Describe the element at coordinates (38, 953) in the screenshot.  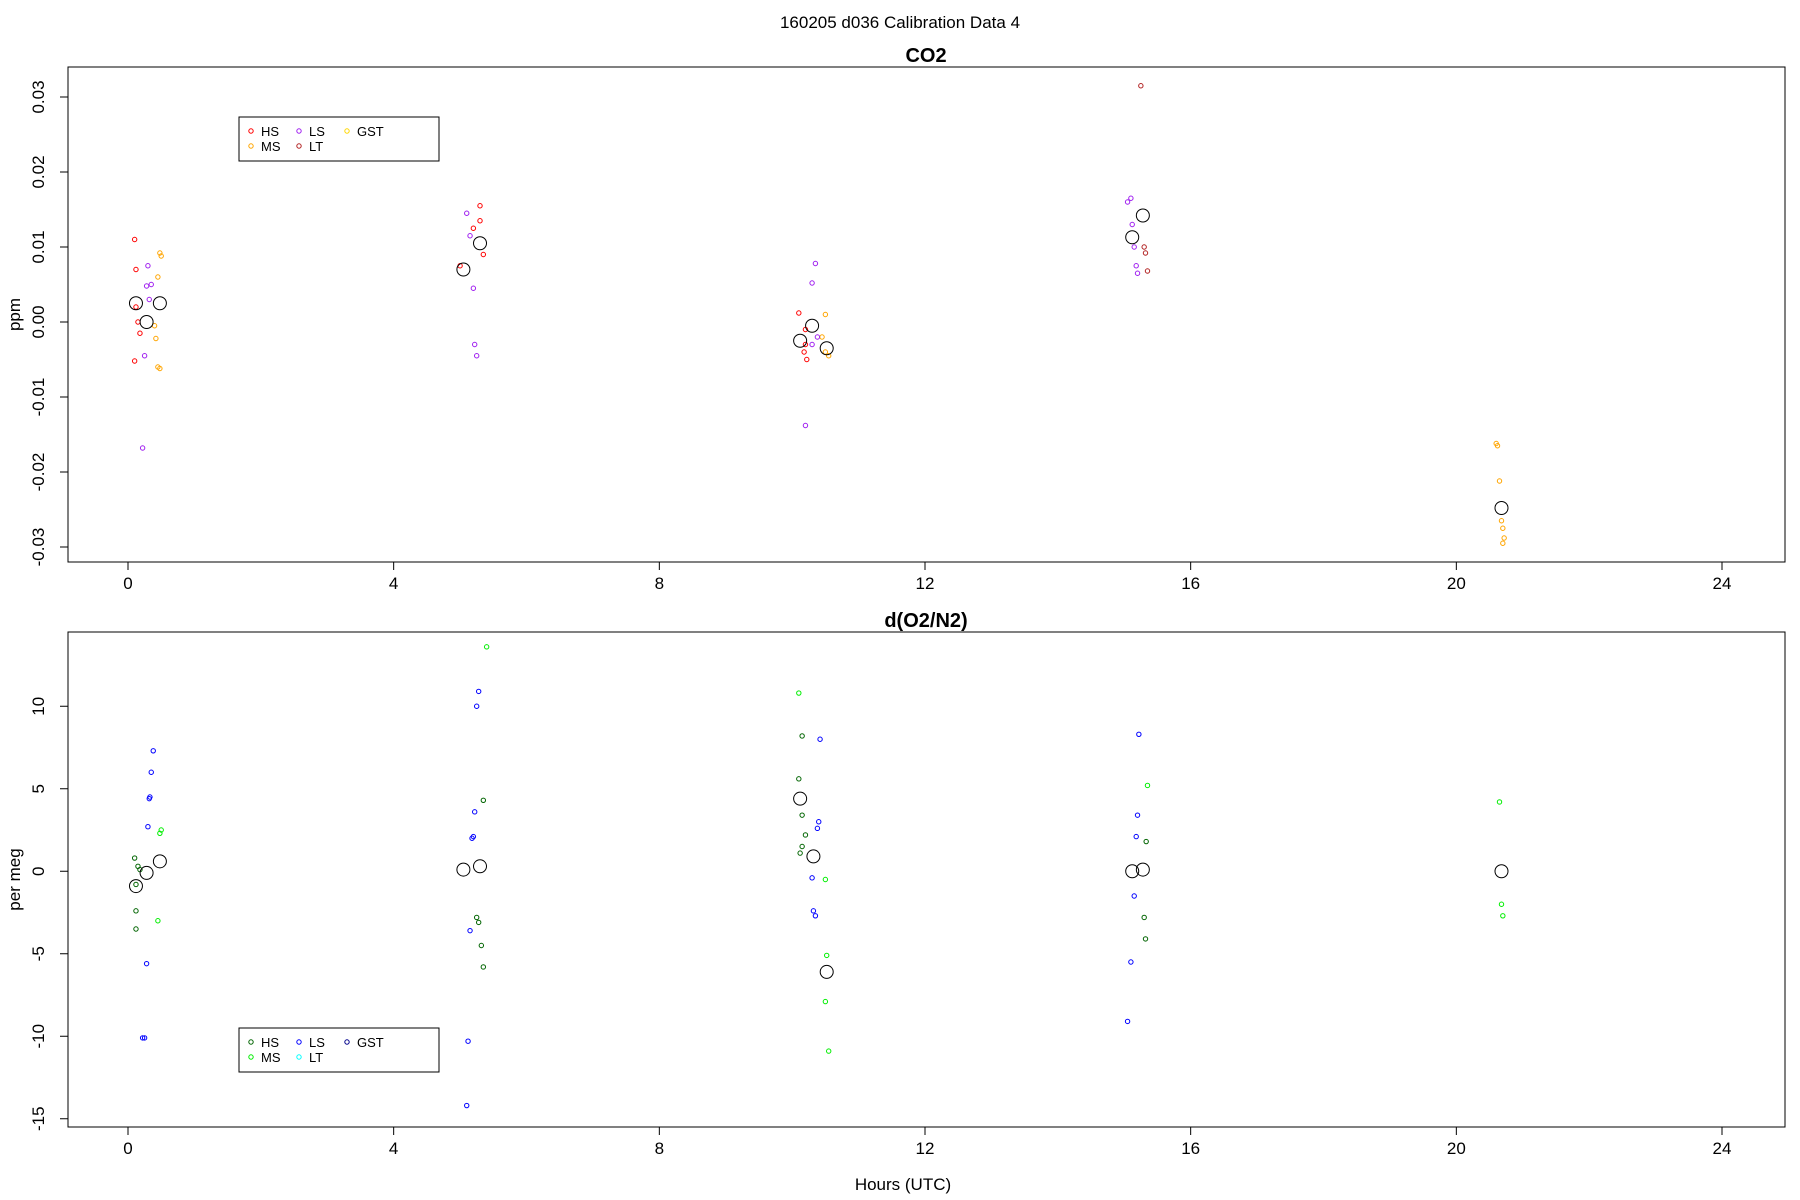
I see `y-tick-label: -5` at that location.